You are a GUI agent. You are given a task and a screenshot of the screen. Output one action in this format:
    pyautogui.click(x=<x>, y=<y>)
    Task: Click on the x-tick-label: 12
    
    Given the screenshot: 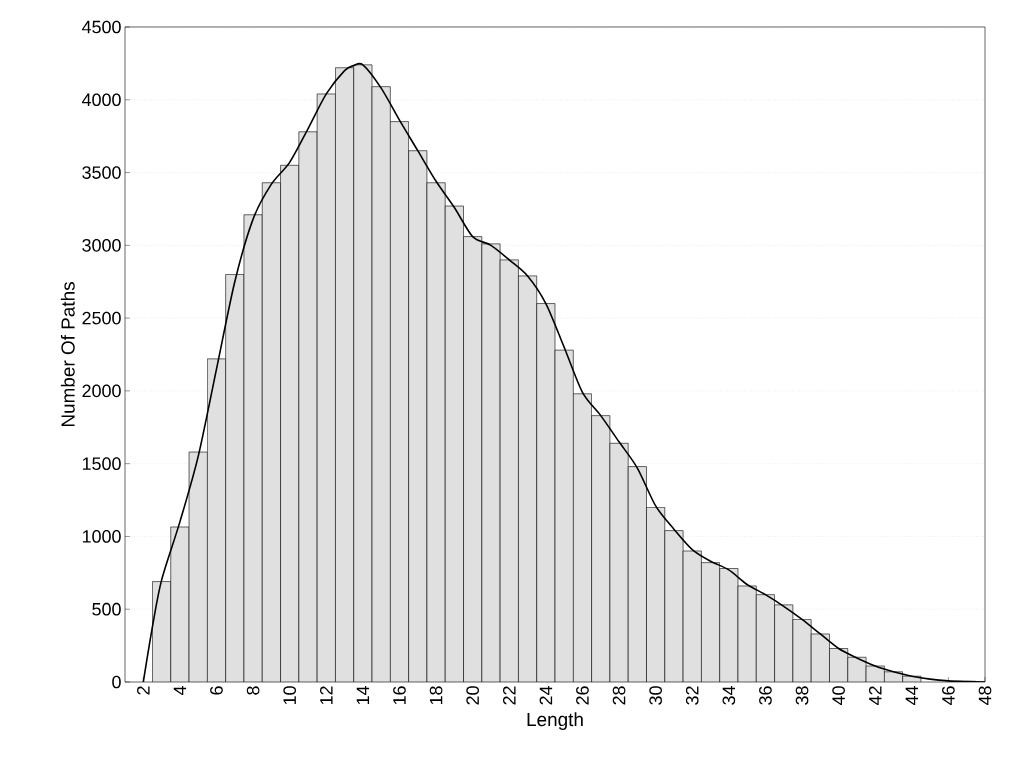 What is the action you would take?
    pyautogui.click(x=326, y=695)
    